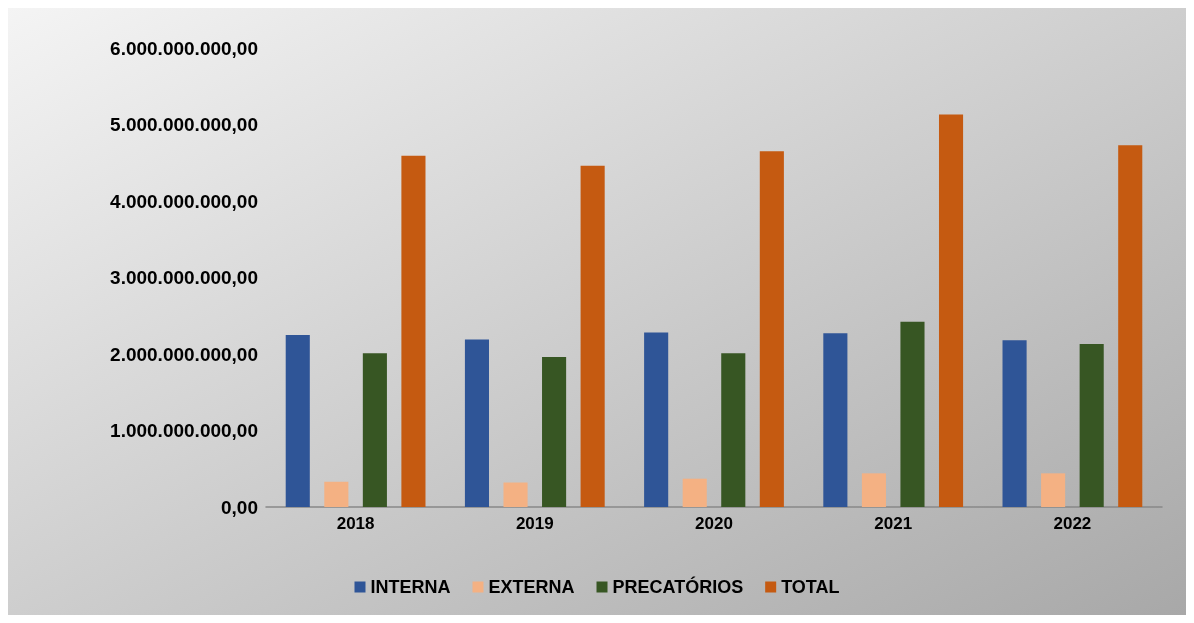 The height and width of the screenshot is (623, 1194). I want to click on y-tick-label: 2.000.000.000,00, so click(184, 354).